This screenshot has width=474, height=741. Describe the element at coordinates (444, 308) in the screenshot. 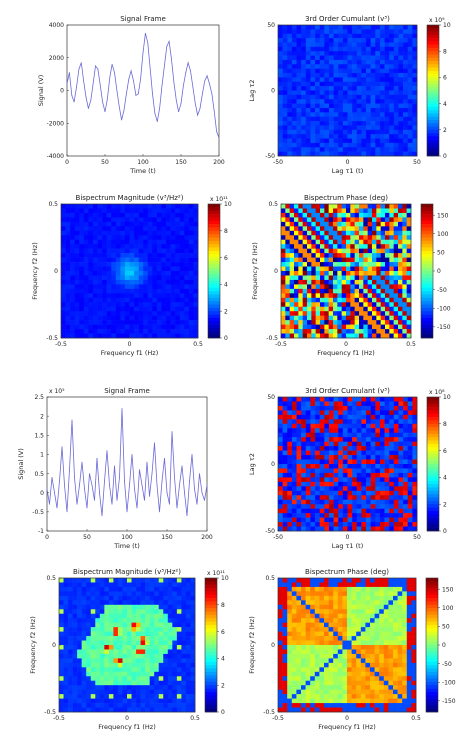

I see `colorbar-tick-label: -100` at that location.